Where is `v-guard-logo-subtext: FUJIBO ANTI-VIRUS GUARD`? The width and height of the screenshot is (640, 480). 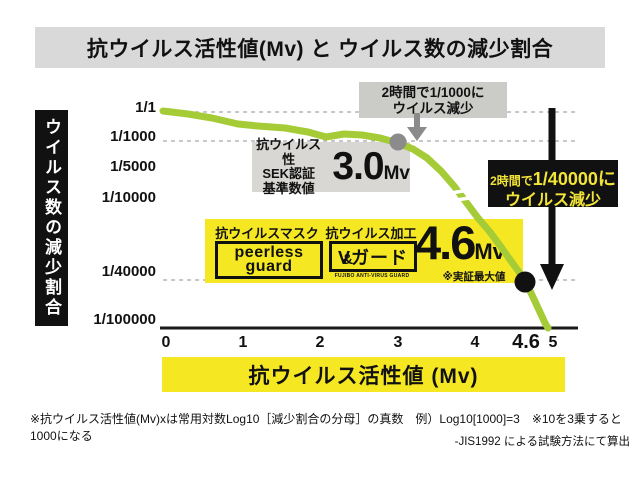
v-guard-logo-subtext: FUJIBO ANTI-VIRUS GUARD is located at coordinates (372, 276).